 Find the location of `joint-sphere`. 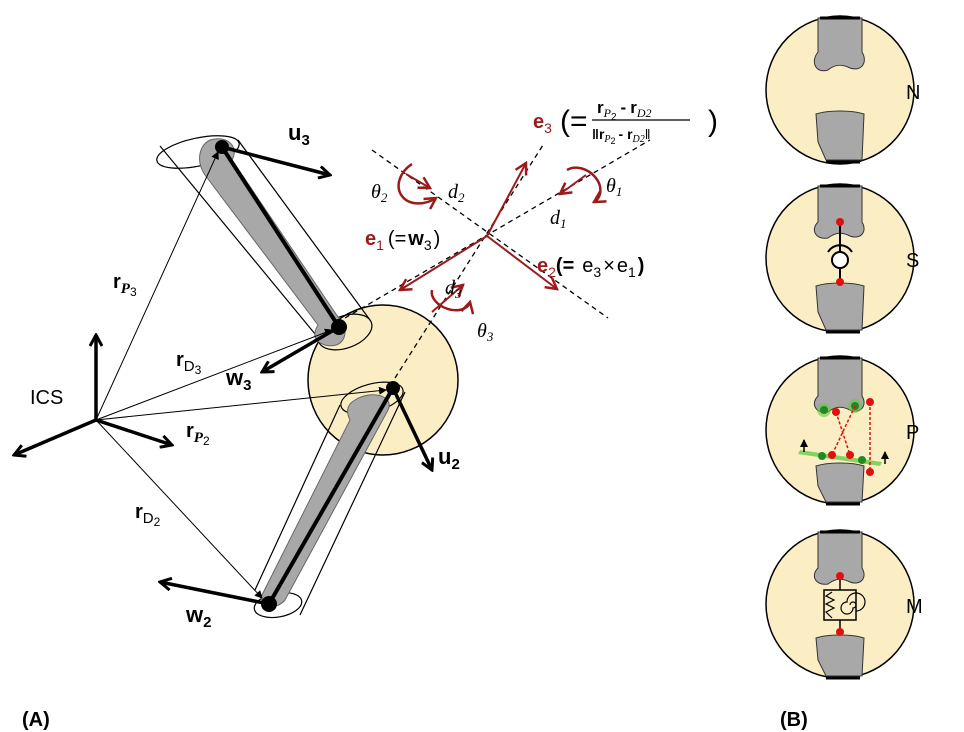

joint-sphere is located at coordinates (383, 380).